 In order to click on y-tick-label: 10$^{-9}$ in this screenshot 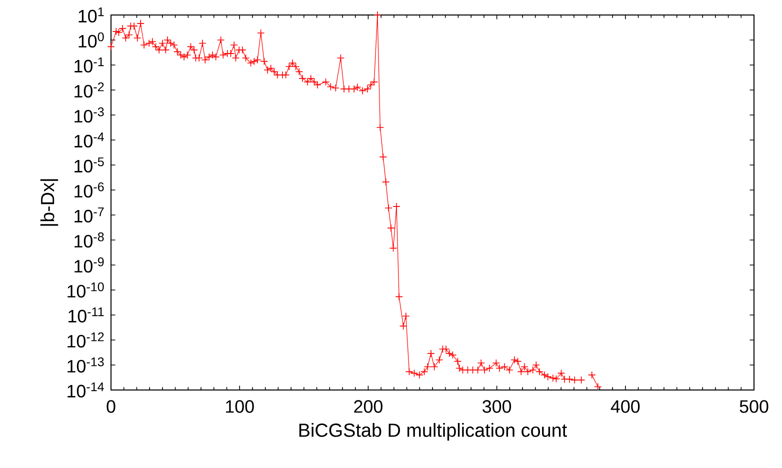, I will do `click(89, 265)`.